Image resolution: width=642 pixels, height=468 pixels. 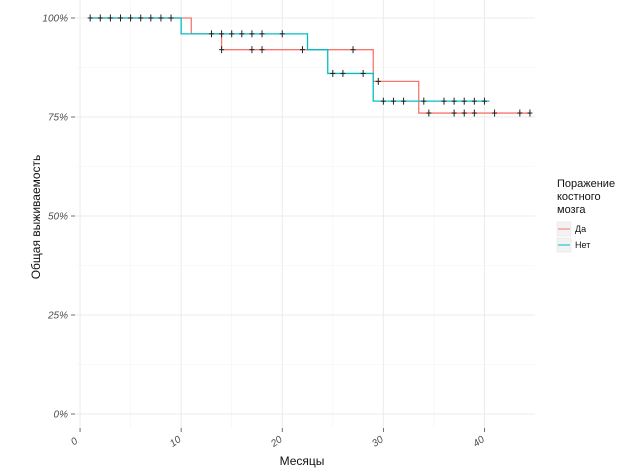 I want to click on y-axis-title: Общая выживаемость, so click(x=36, y=217).